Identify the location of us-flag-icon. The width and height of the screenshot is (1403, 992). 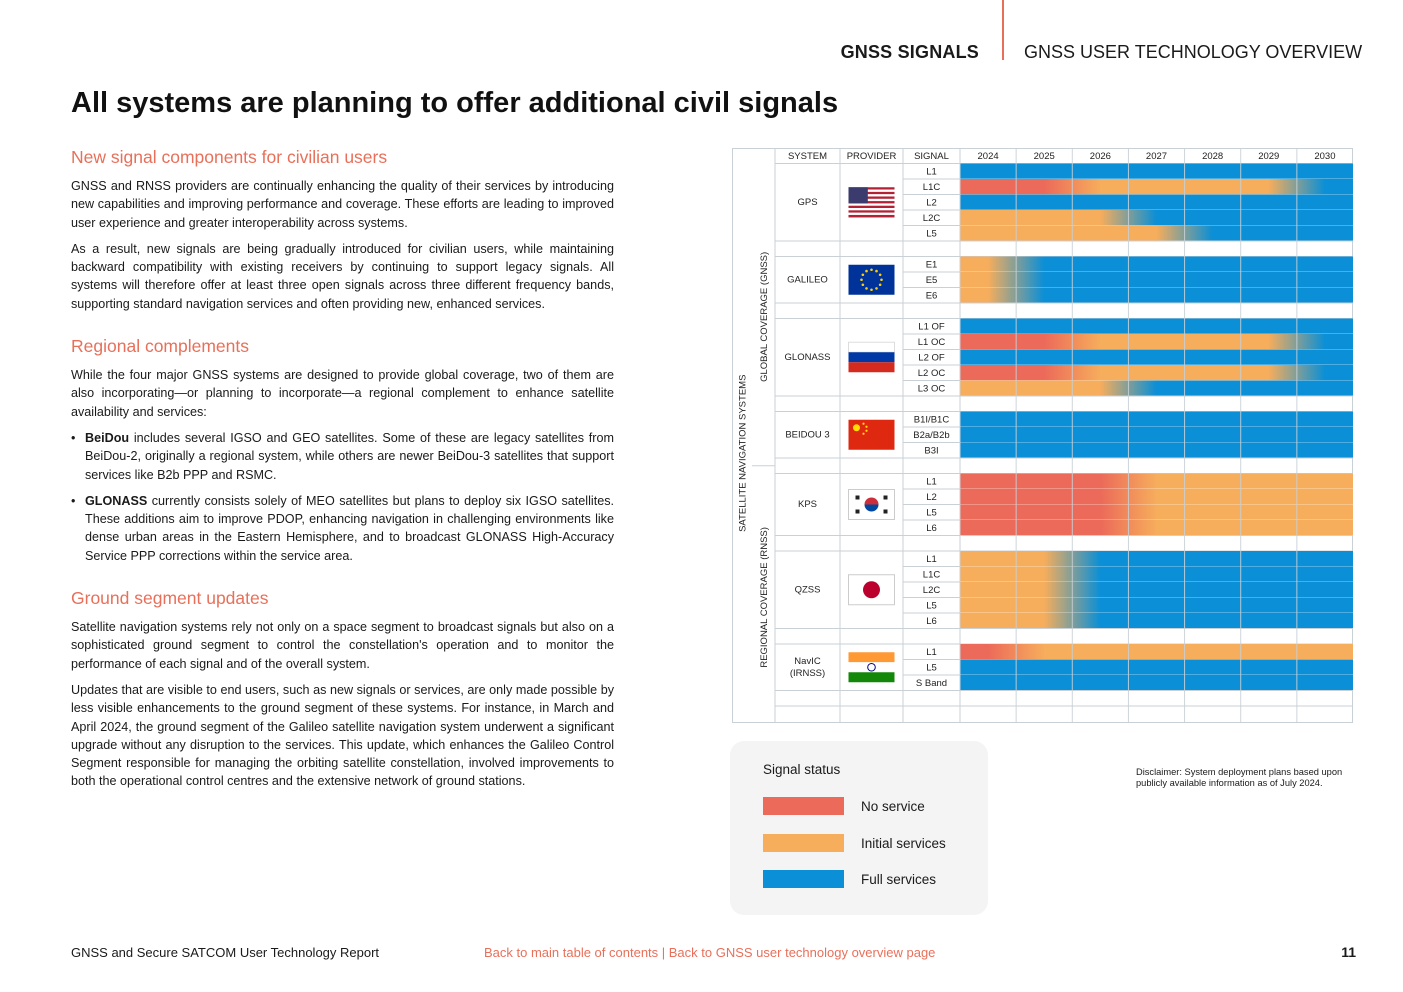
(871, 202).